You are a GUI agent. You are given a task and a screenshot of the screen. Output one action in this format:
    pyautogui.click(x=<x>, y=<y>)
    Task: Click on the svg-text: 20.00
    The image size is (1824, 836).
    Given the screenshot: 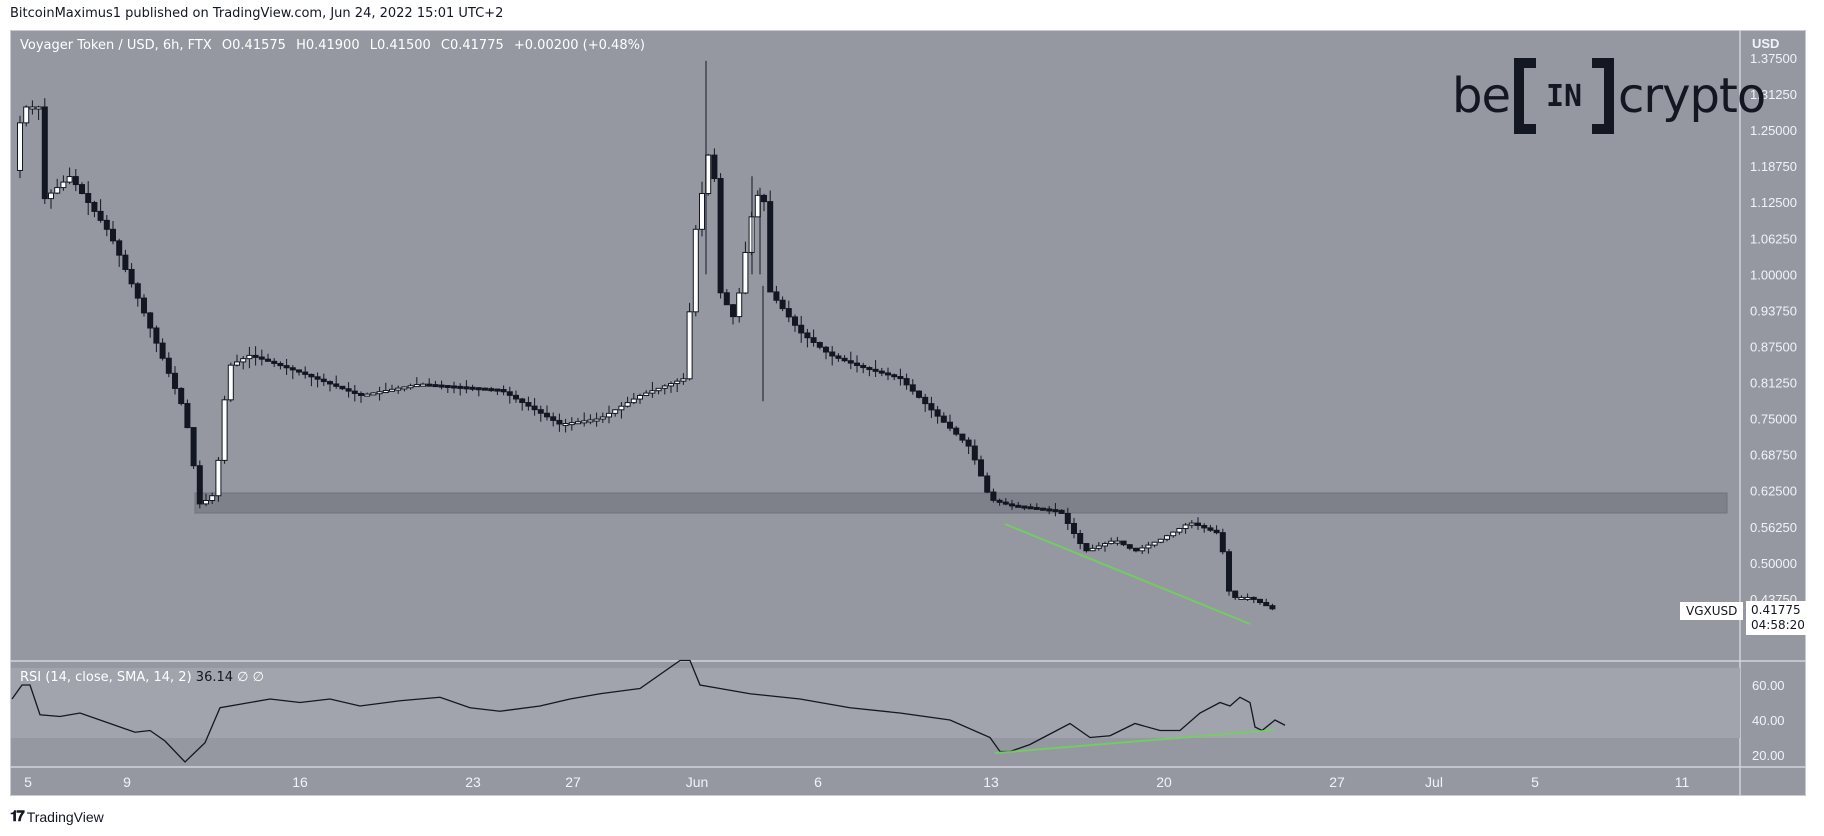 What is the action you would take?
    pyautogui.click(x=1768, y=755)
    